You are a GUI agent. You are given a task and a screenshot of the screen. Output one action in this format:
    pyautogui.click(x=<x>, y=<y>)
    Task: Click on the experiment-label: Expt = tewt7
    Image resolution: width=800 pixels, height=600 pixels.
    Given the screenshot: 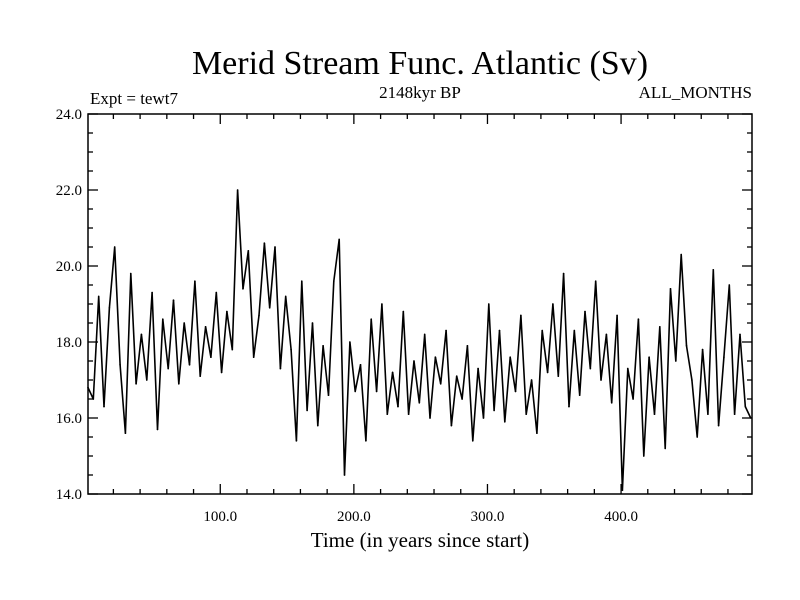 What is the action you would take?
    pyautogui.click(x=134, y=98)
    